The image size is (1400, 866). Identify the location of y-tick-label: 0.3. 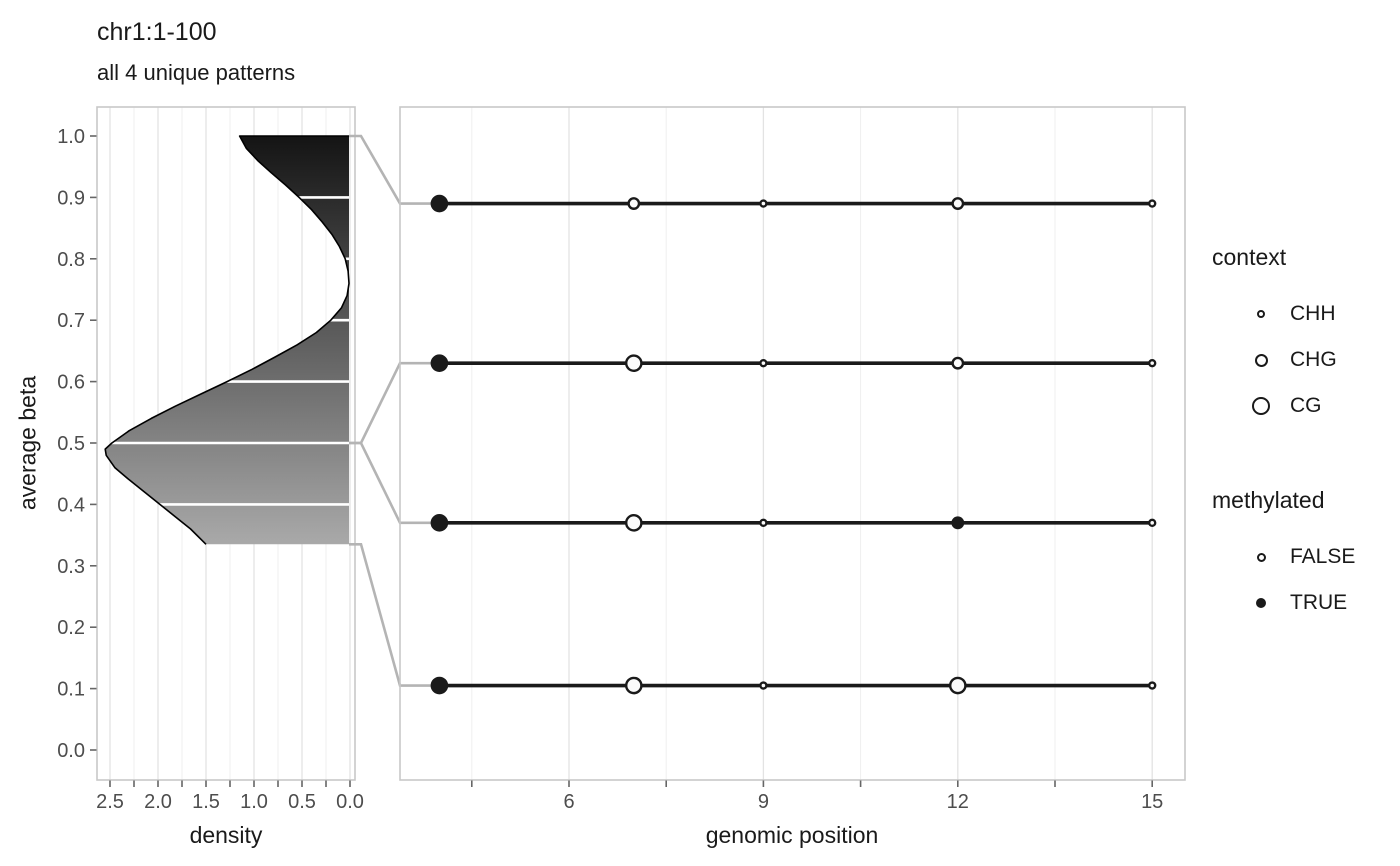
(71, 567).